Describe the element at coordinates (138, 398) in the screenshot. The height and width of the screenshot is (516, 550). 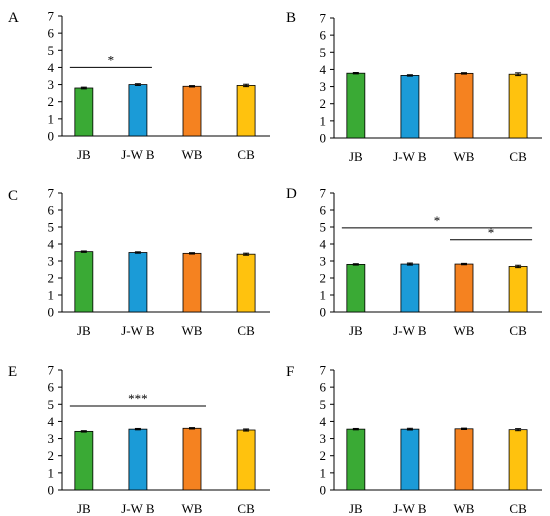
I see `significance-label: ***` at that location.